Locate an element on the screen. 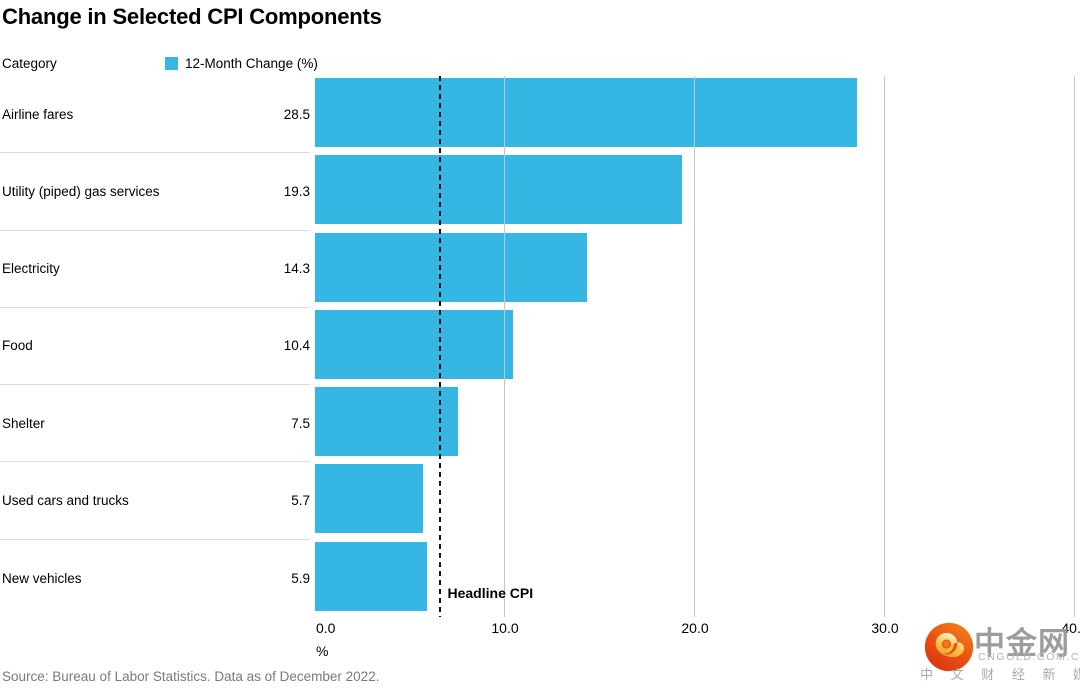  chart-row: Electricity 14.3 is located at coordinates (155, 269).